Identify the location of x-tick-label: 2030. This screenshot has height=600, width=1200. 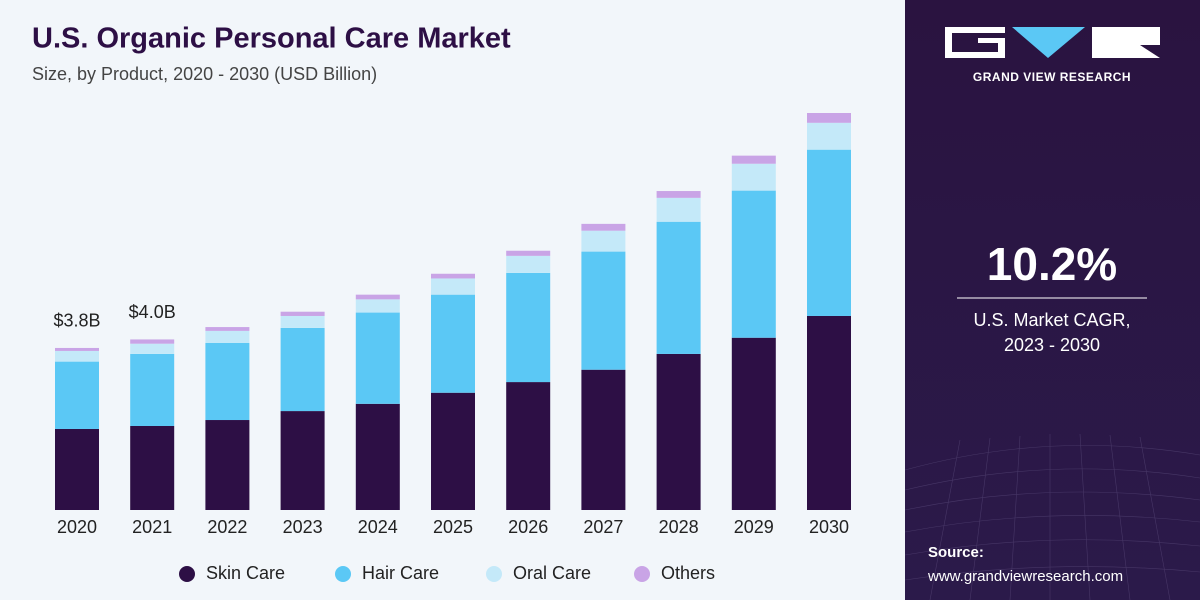
(829, 527).